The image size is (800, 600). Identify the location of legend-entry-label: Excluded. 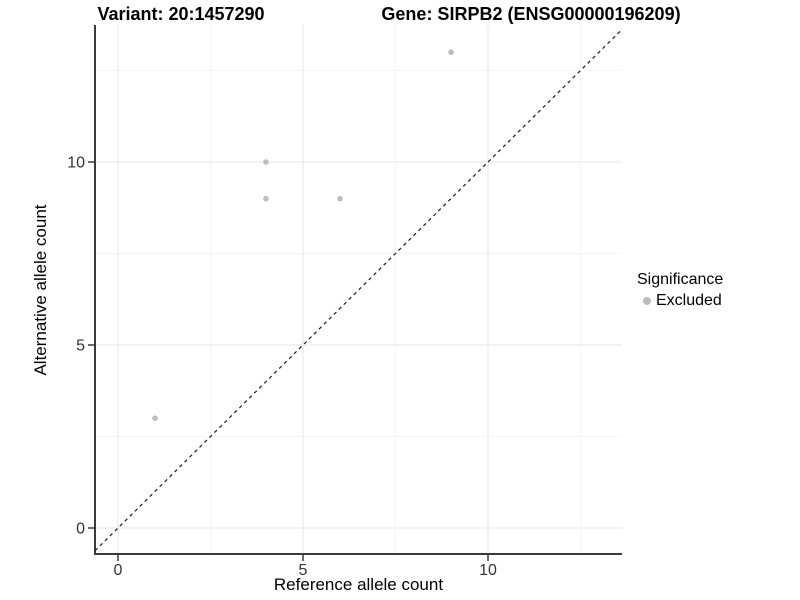
(689, 300).